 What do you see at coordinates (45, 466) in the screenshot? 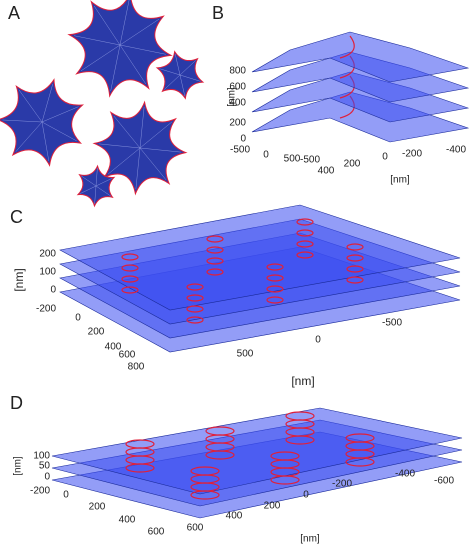
I see `tick-label: 50` at bounding box center [45, 466].